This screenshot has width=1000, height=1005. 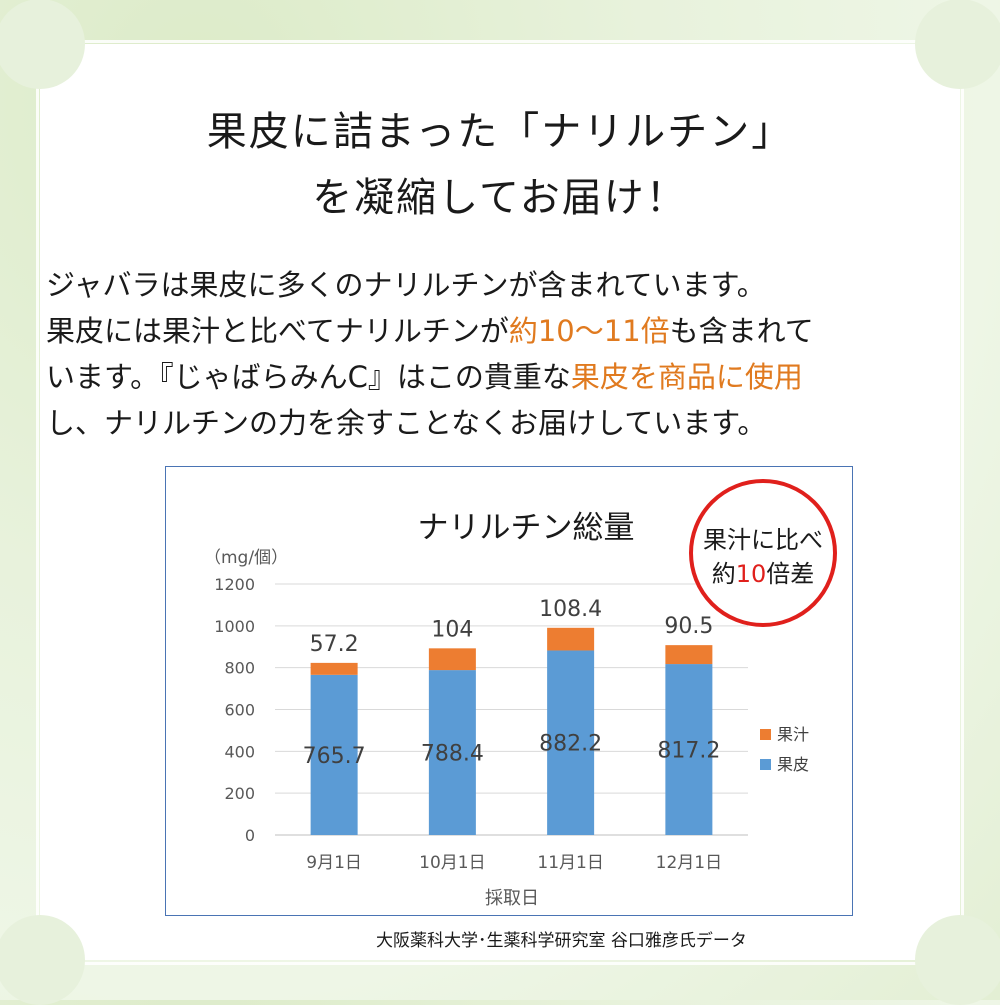 What do you see at coordinates (42, 44) in the screenshot?
I see `card-corner-top-left` at bounding box center [42, 44].